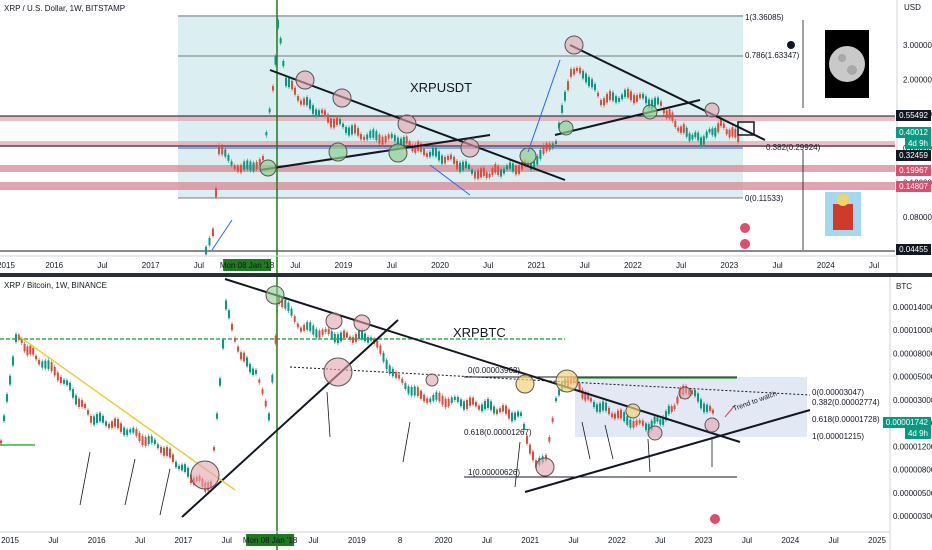 The width and height of the screenshot is (932, 550). I want to click on y-tick-label: 0.00010000, so click(912, 330).